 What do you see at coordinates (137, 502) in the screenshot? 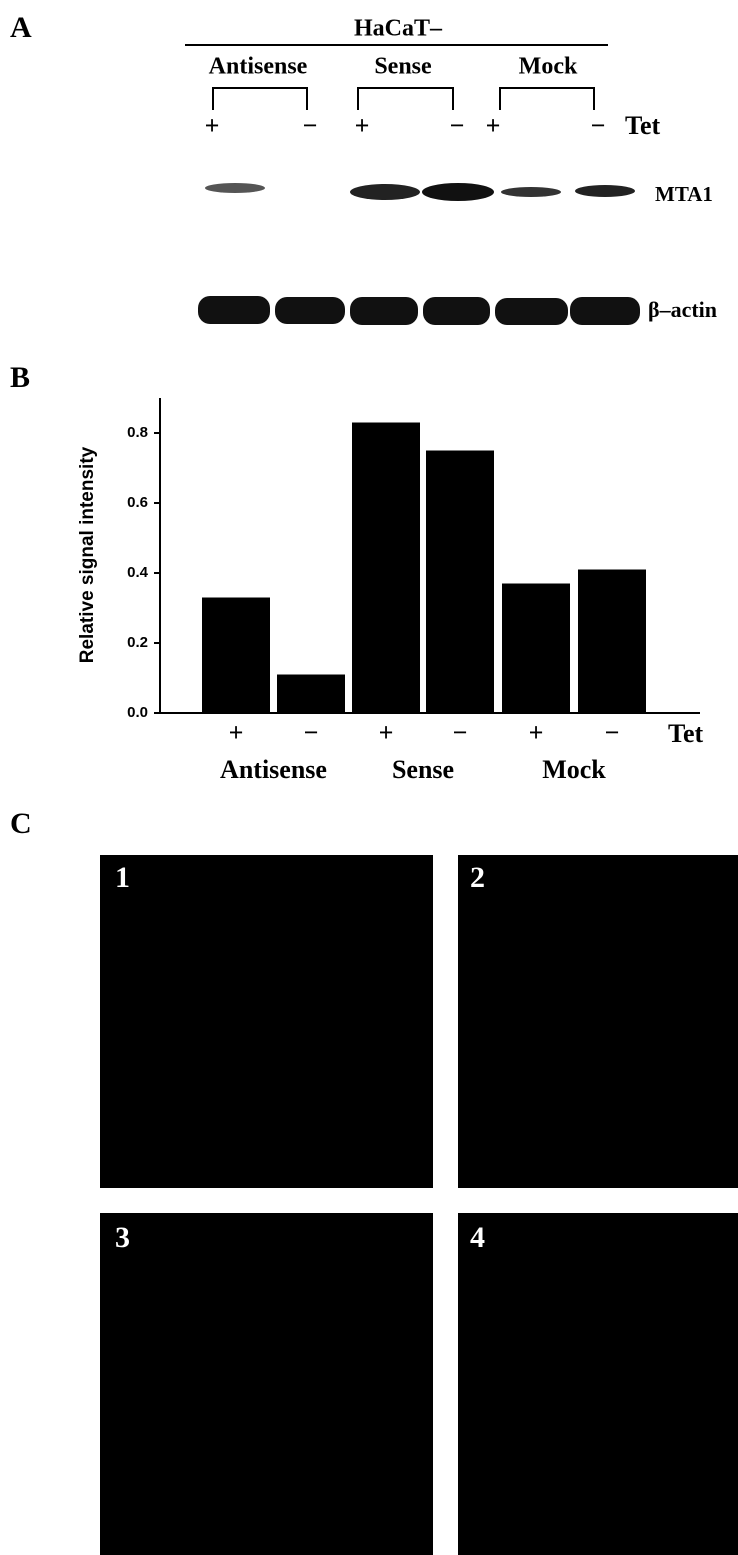
I see `y-tick-label: 0.6` at bounding box center [137, 502].